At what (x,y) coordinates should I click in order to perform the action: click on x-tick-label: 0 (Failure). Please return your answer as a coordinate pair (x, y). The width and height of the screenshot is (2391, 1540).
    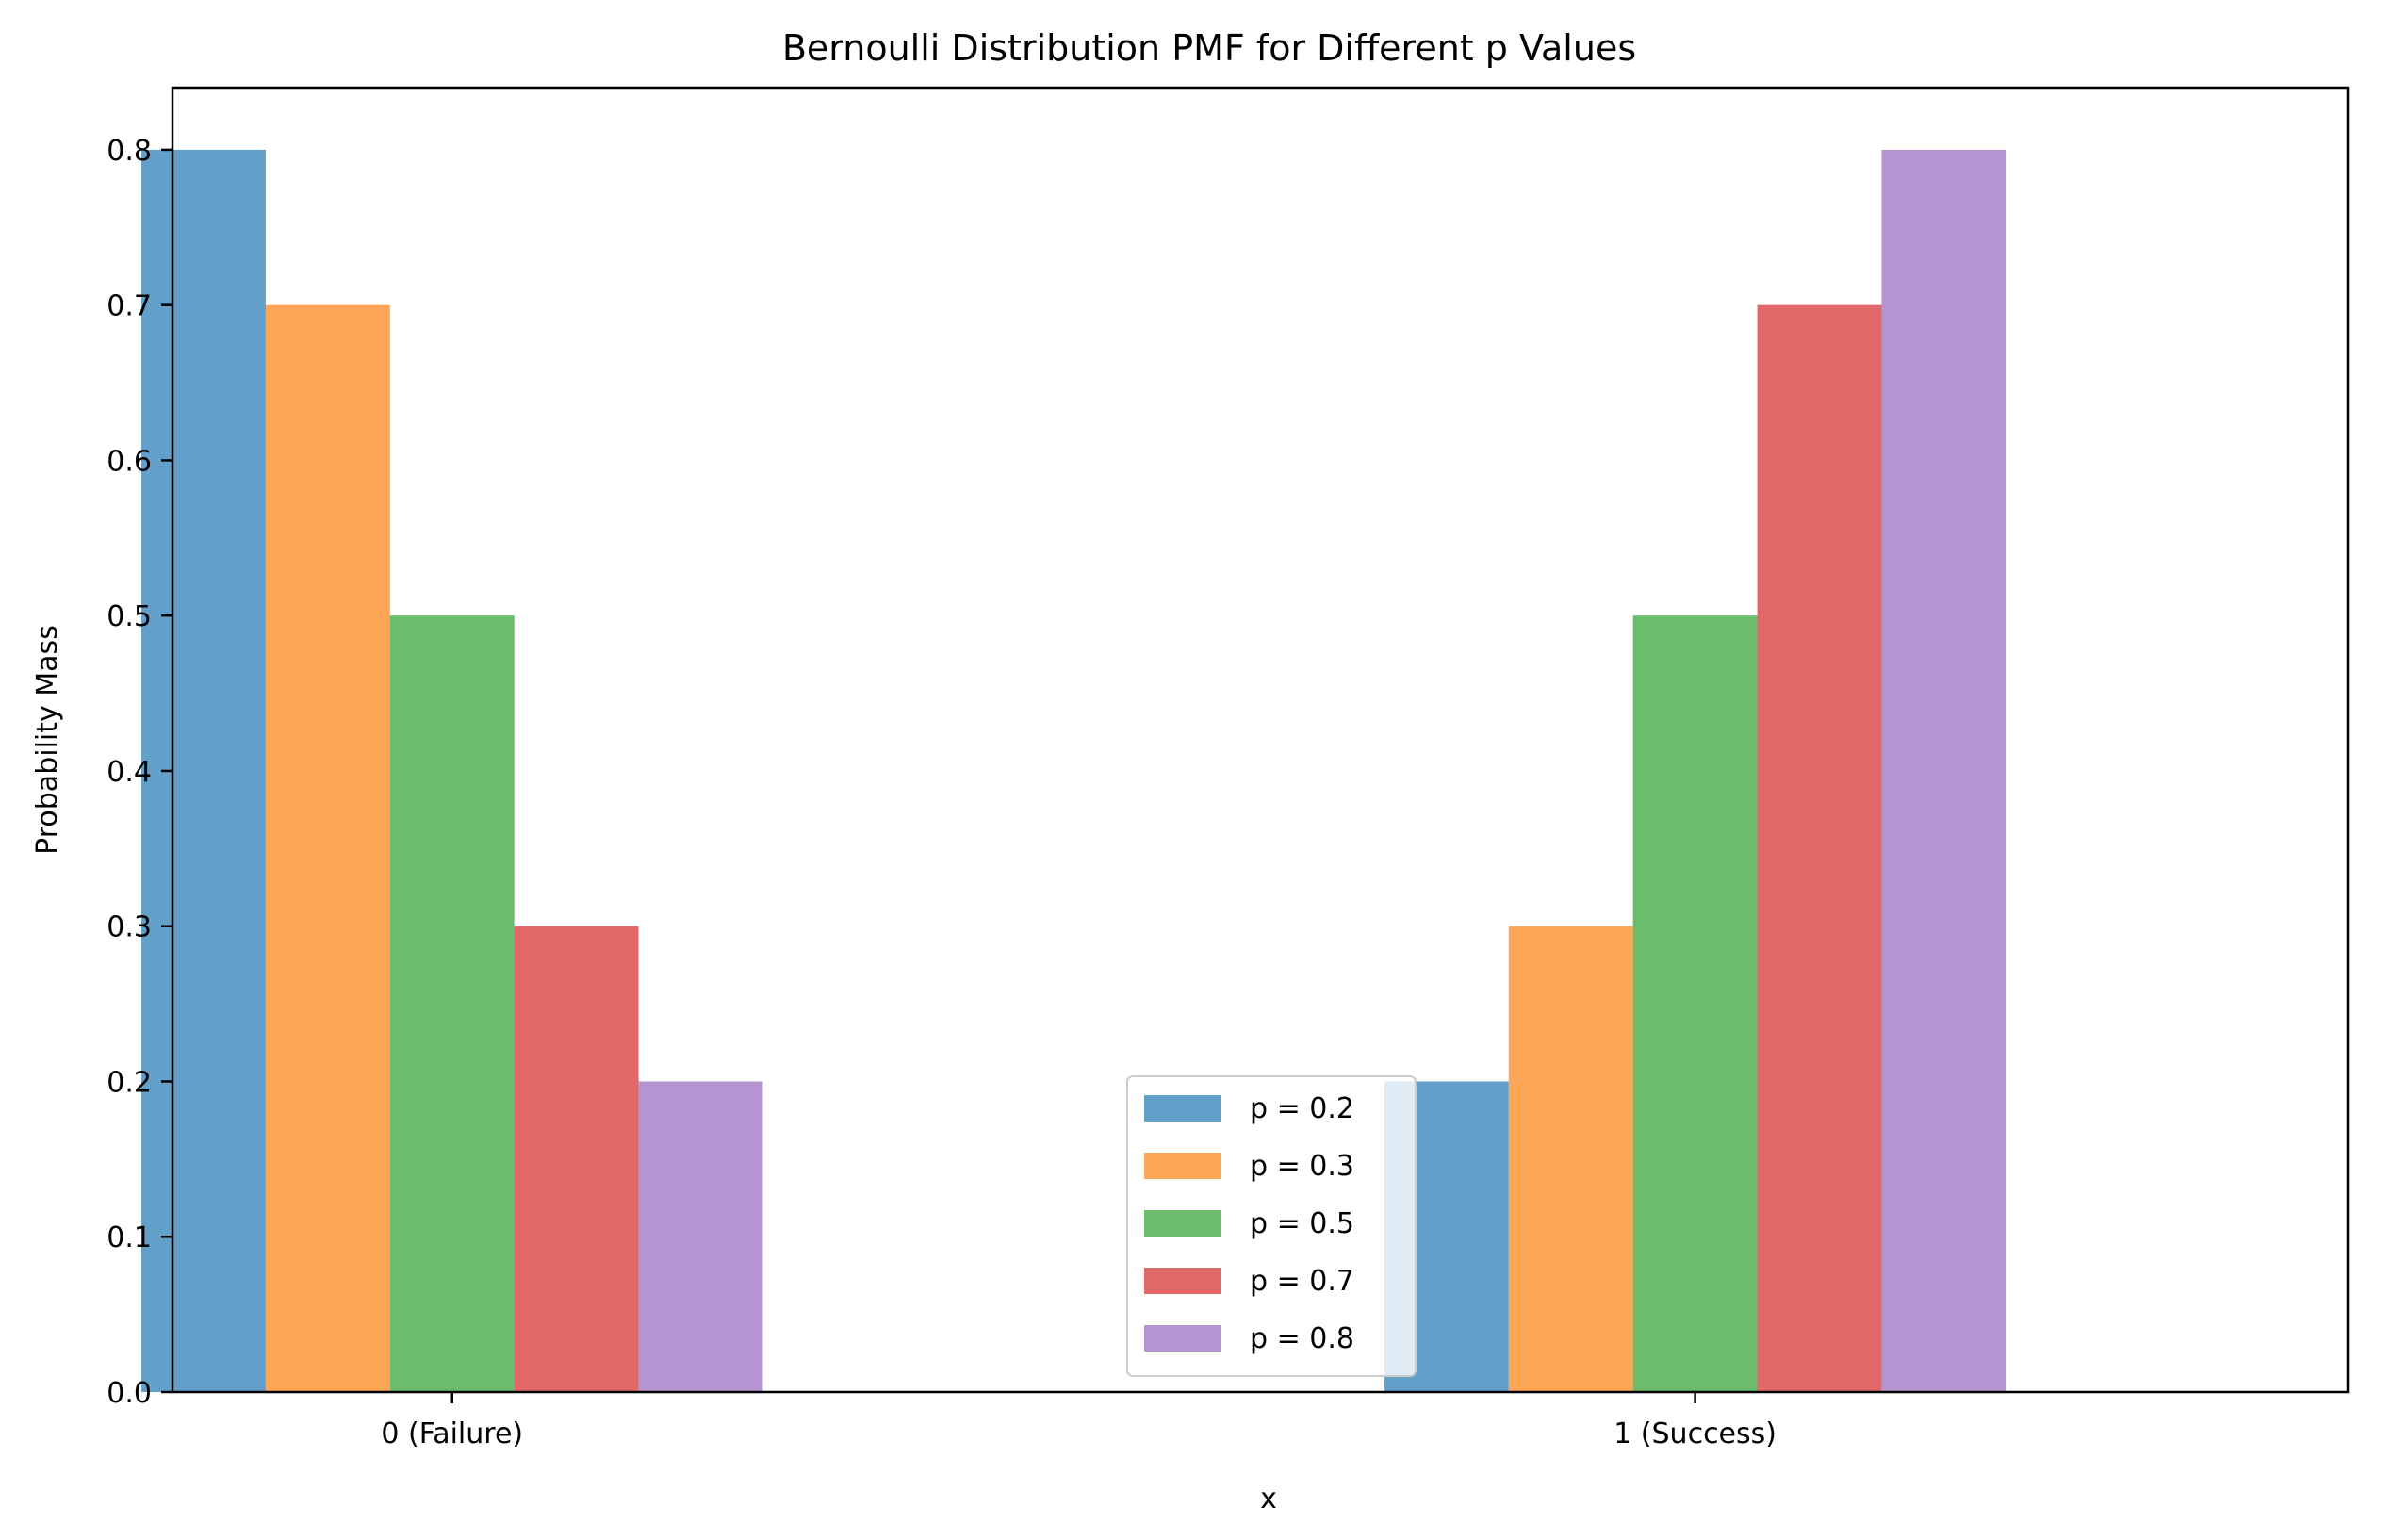
    Looking at the image, I should click on (452, 1433).